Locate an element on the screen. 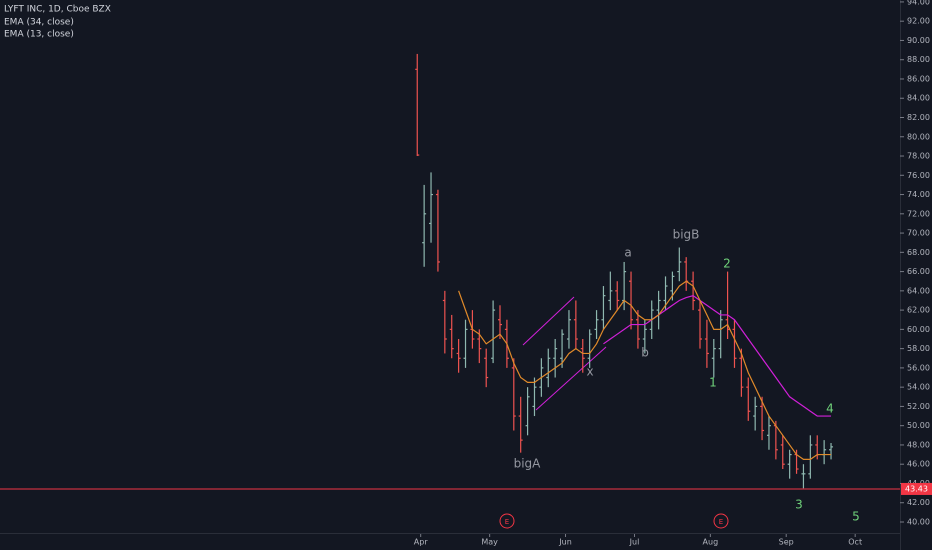 The width and height of the screenshot is (932, 550). x-tick-label: Apr is located at coordinates (421, 542).